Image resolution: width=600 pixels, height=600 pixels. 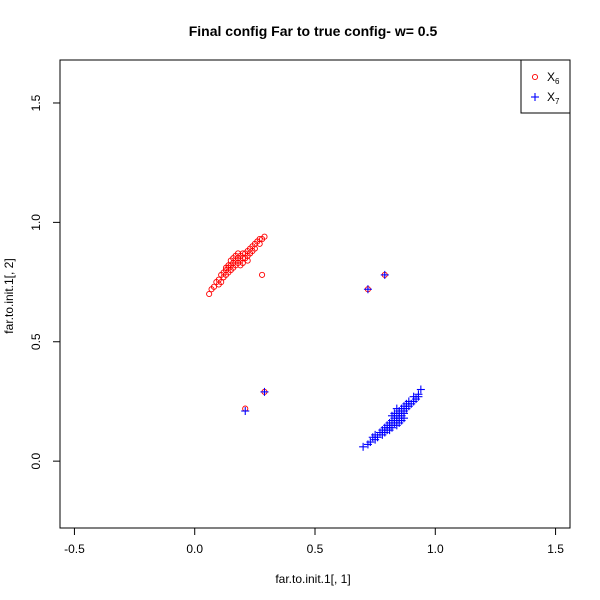 What do you see at coordinates (553, 78) in the screenshot?
I see `legend-label: X6` at bounding box center [553, 78].